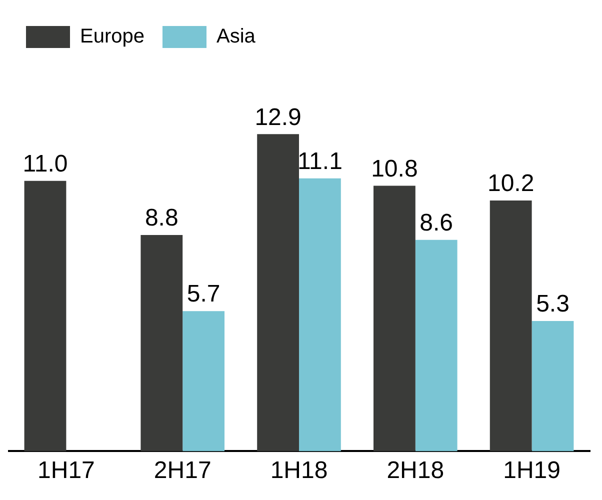 This screenshot has height=500, width=602. What do you see at coordinates (203, 294) in the screenshot?
I see `data-label: 5.7` at bounding box center [203, 294].